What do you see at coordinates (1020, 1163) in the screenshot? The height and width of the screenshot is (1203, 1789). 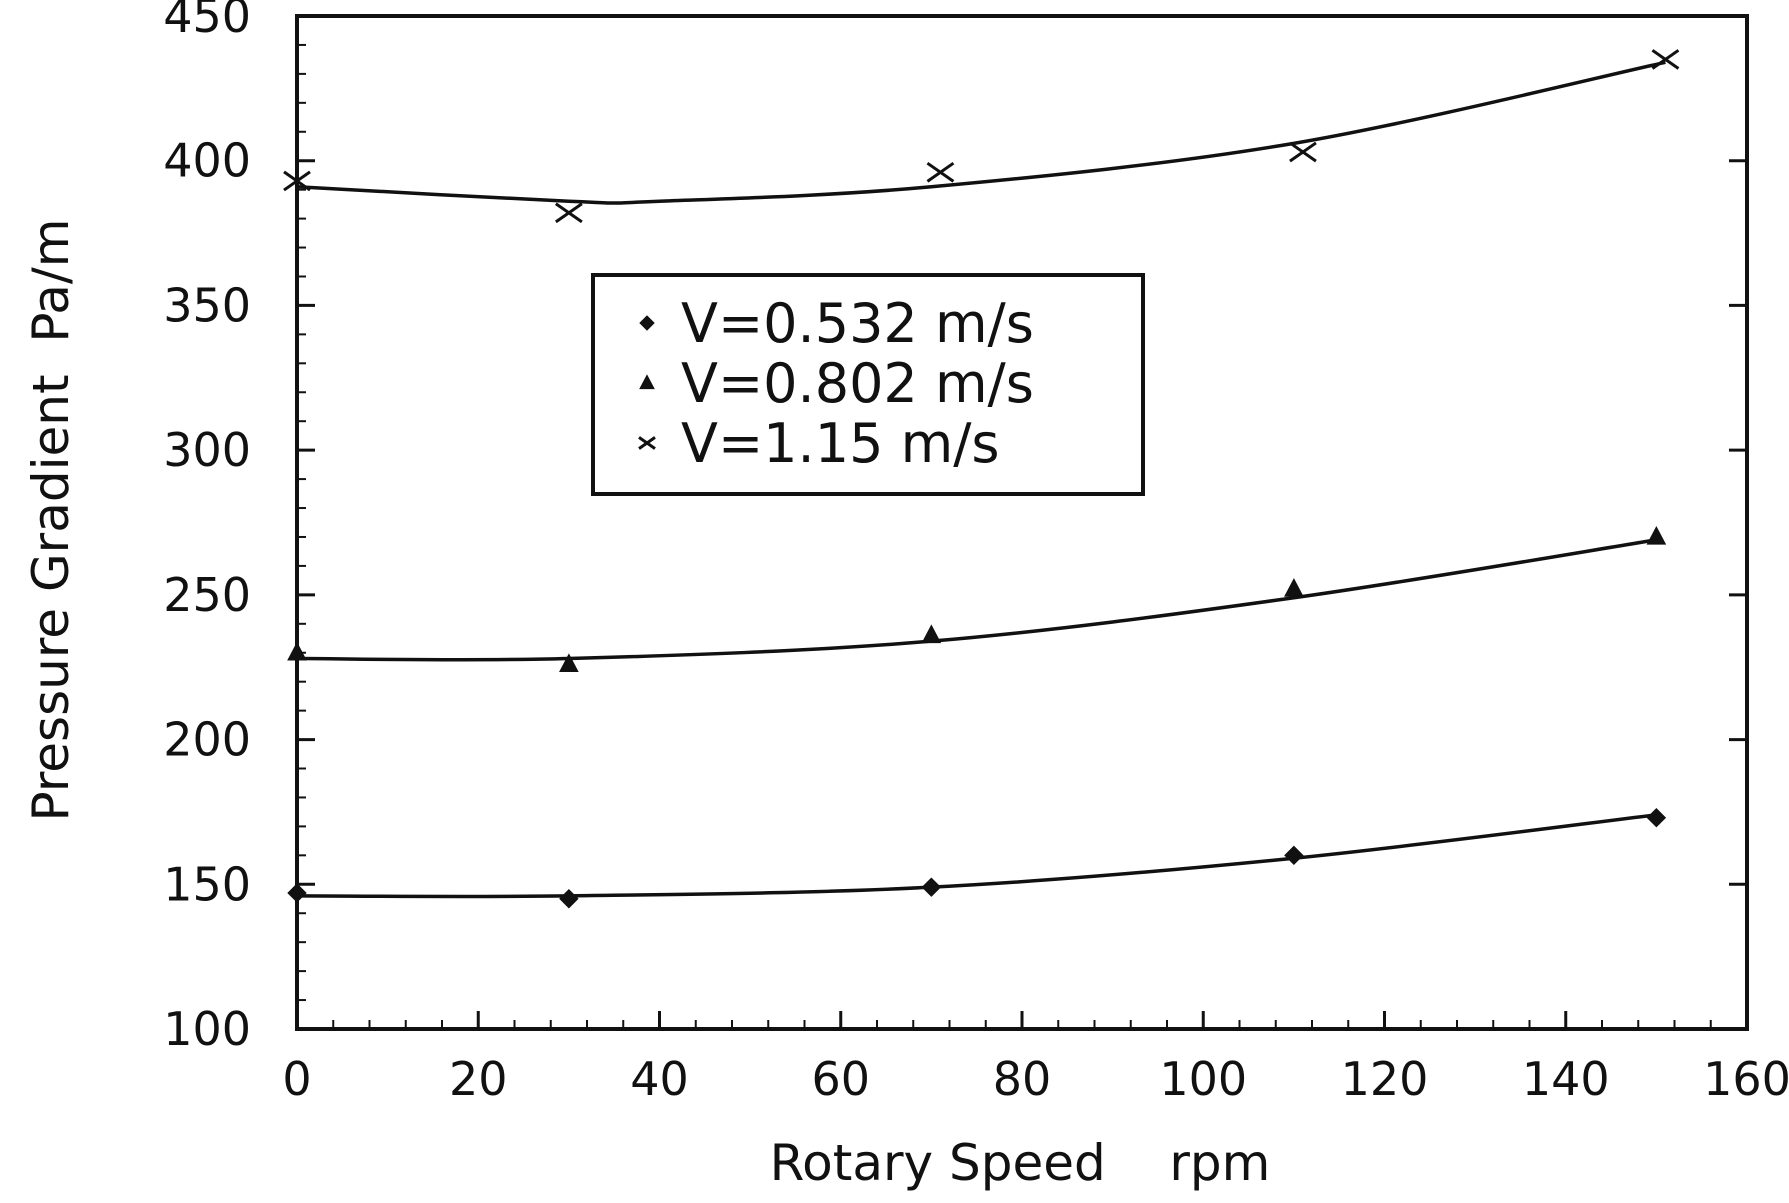 I see `x-axis-title: Rotary Speed rpm` at bounding box center [1020, 1163].